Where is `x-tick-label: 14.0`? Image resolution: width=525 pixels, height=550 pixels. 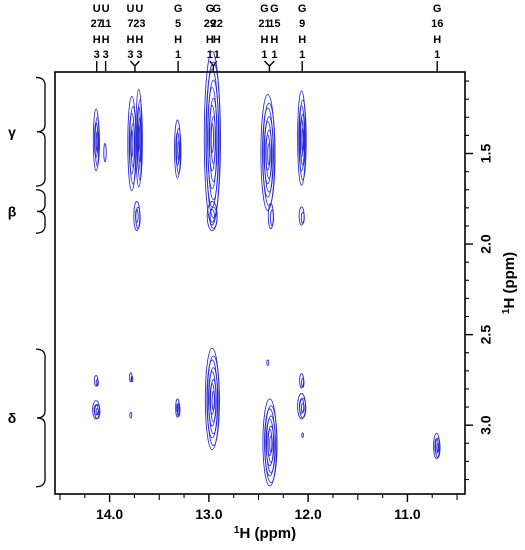
x-tick-label: 14.0 is located at coordinates (109, 514).